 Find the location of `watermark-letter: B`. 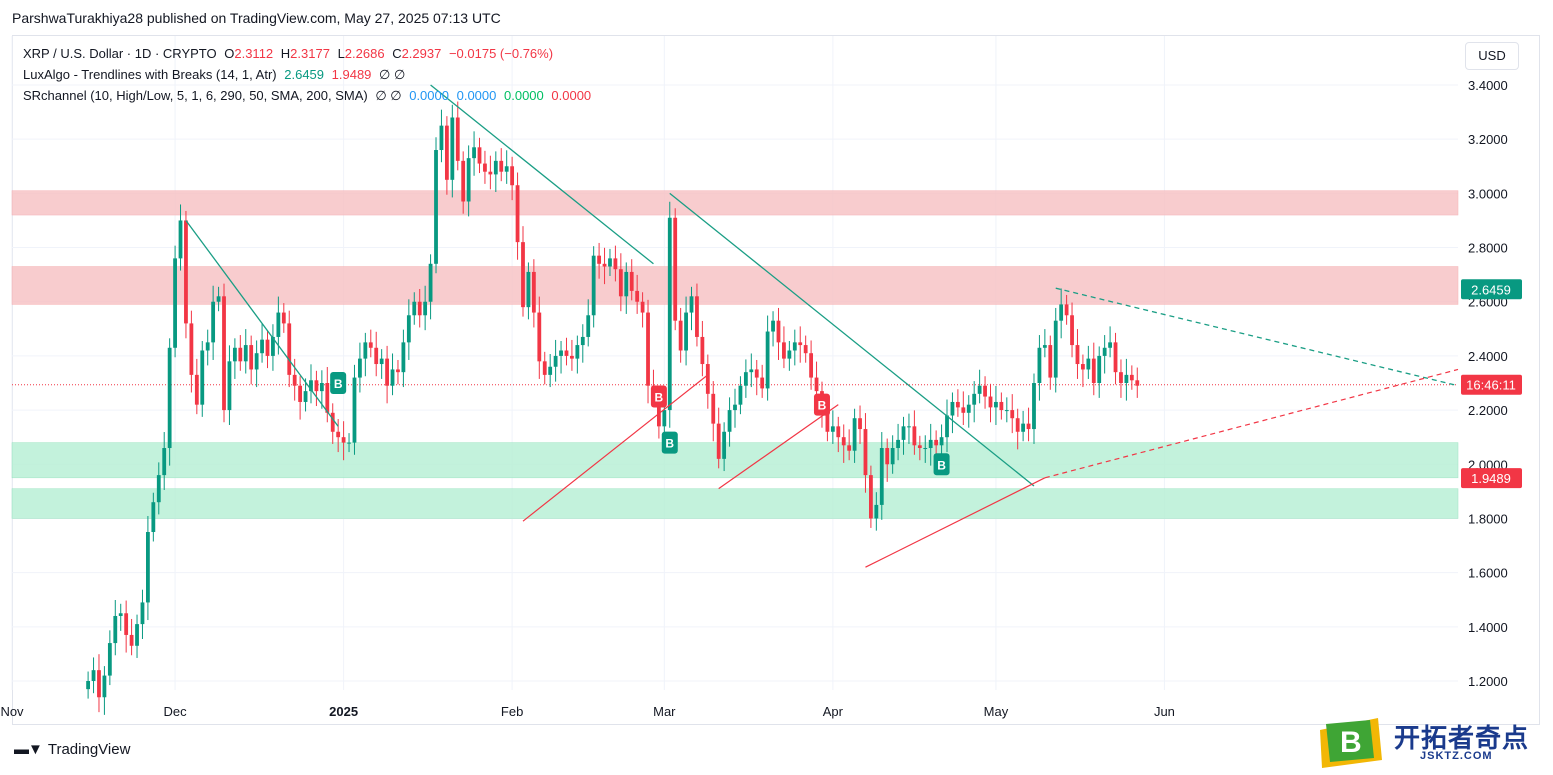

watermark-letter: B is located at coordinates (1351, 742).